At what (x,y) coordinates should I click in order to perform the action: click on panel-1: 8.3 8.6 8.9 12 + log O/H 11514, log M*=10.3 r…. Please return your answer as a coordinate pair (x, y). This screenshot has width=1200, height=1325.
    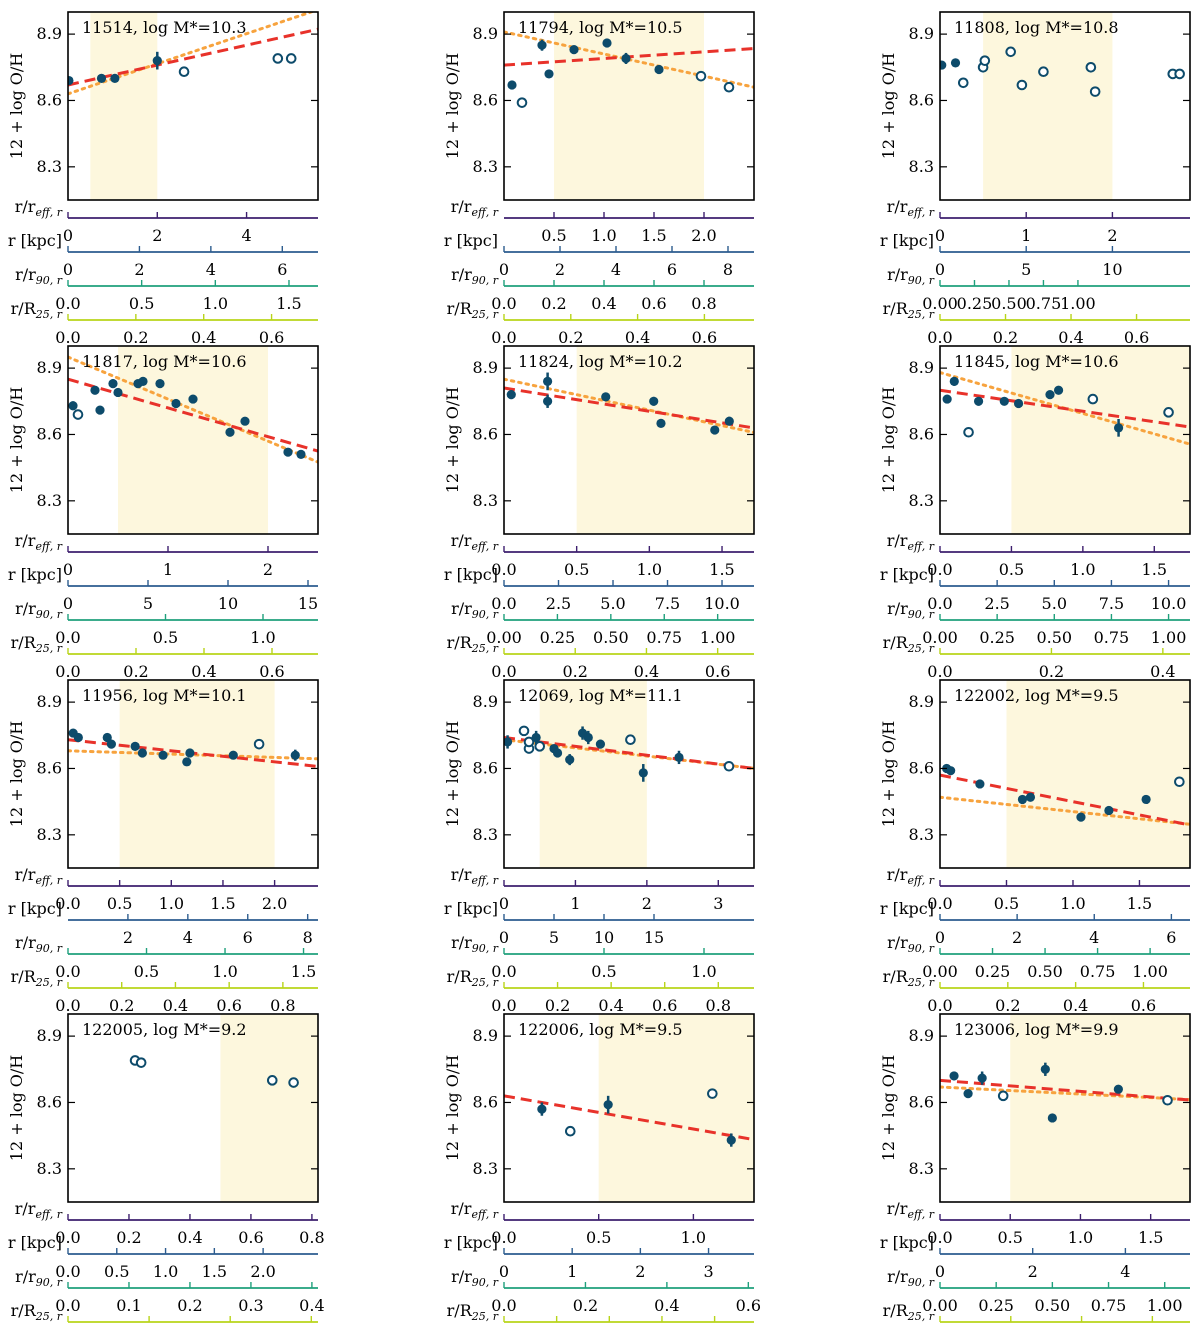
    Looking at the image, I should click on (163, 179).